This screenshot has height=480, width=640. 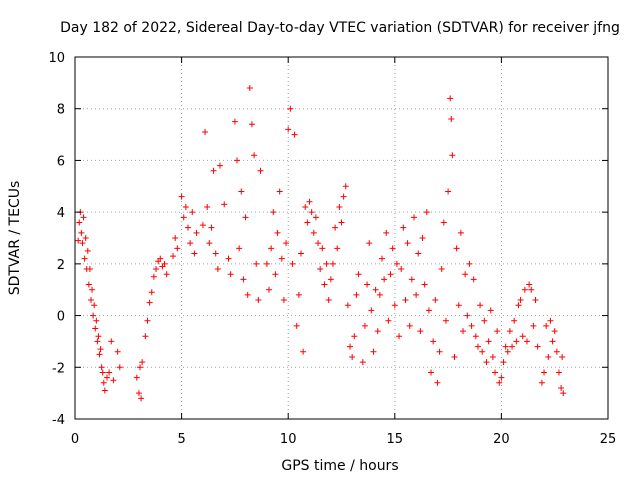 I want to click on y-tick-label: -2, so click(x=58, y=368).